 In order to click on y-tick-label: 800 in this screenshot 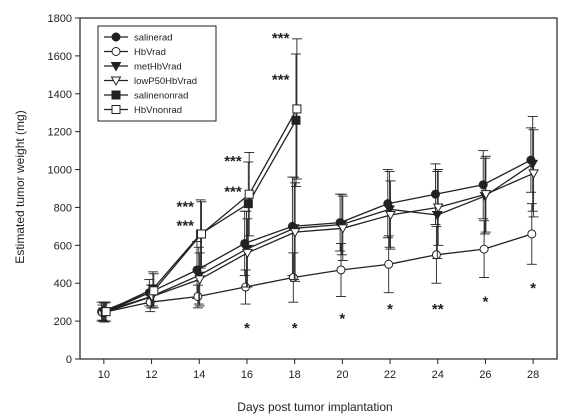, I will do `click(63, 208)`.